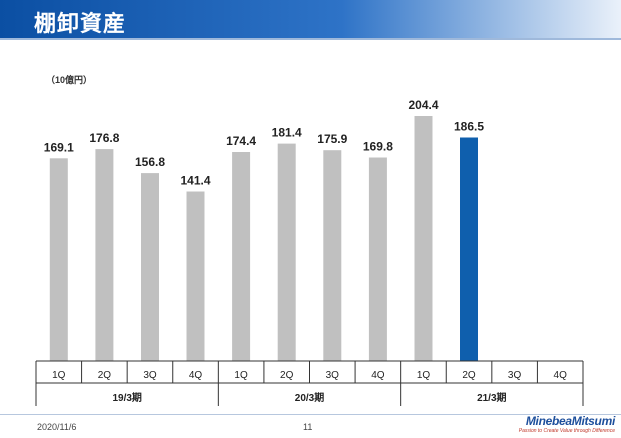 The width and height of the screenshot is (621, 438). What do you see at coordinates (57, 427) in the screenshot?
I see `footer-date: 2020/11/6` at bounding box center [57, 427].